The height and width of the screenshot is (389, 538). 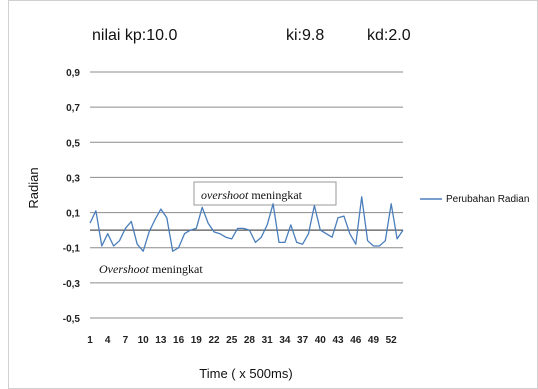 I want to click on legend: Perubahan Radian, so click(x=474, y=199).